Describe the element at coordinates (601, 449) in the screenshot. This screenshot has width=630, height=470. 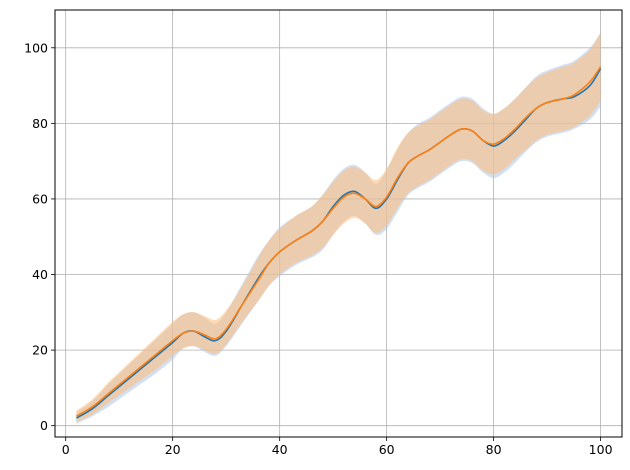
I see `x-tick-label-5: 100` at that location.